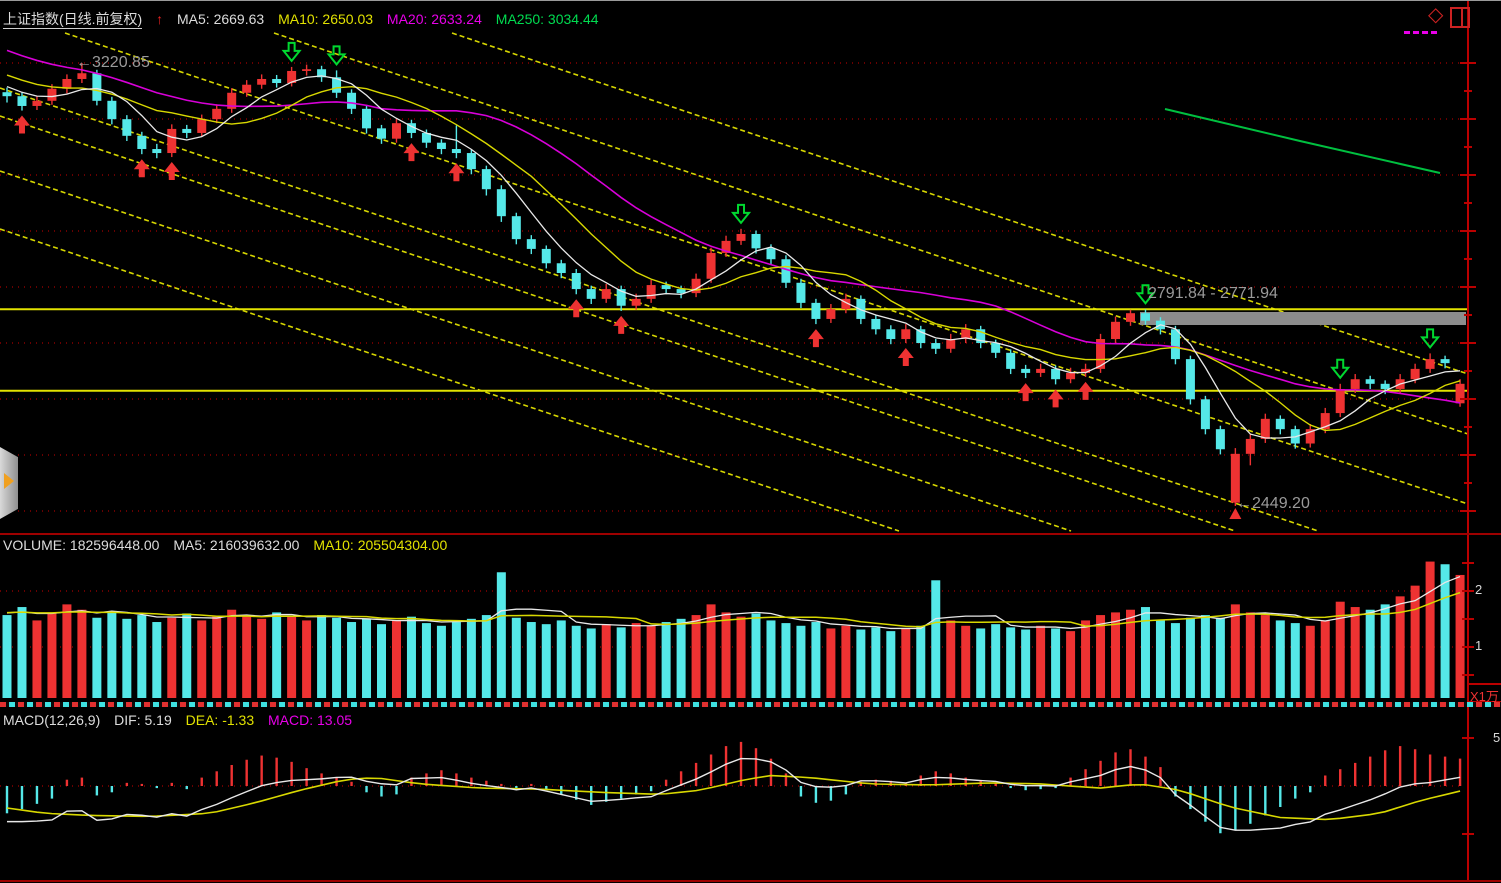 This screenshot has width=1501, height=883. What do you see at coordinates (750, 881) in the screenshot?
I see `pane-border-bottom` at bounding box center [750, 881].